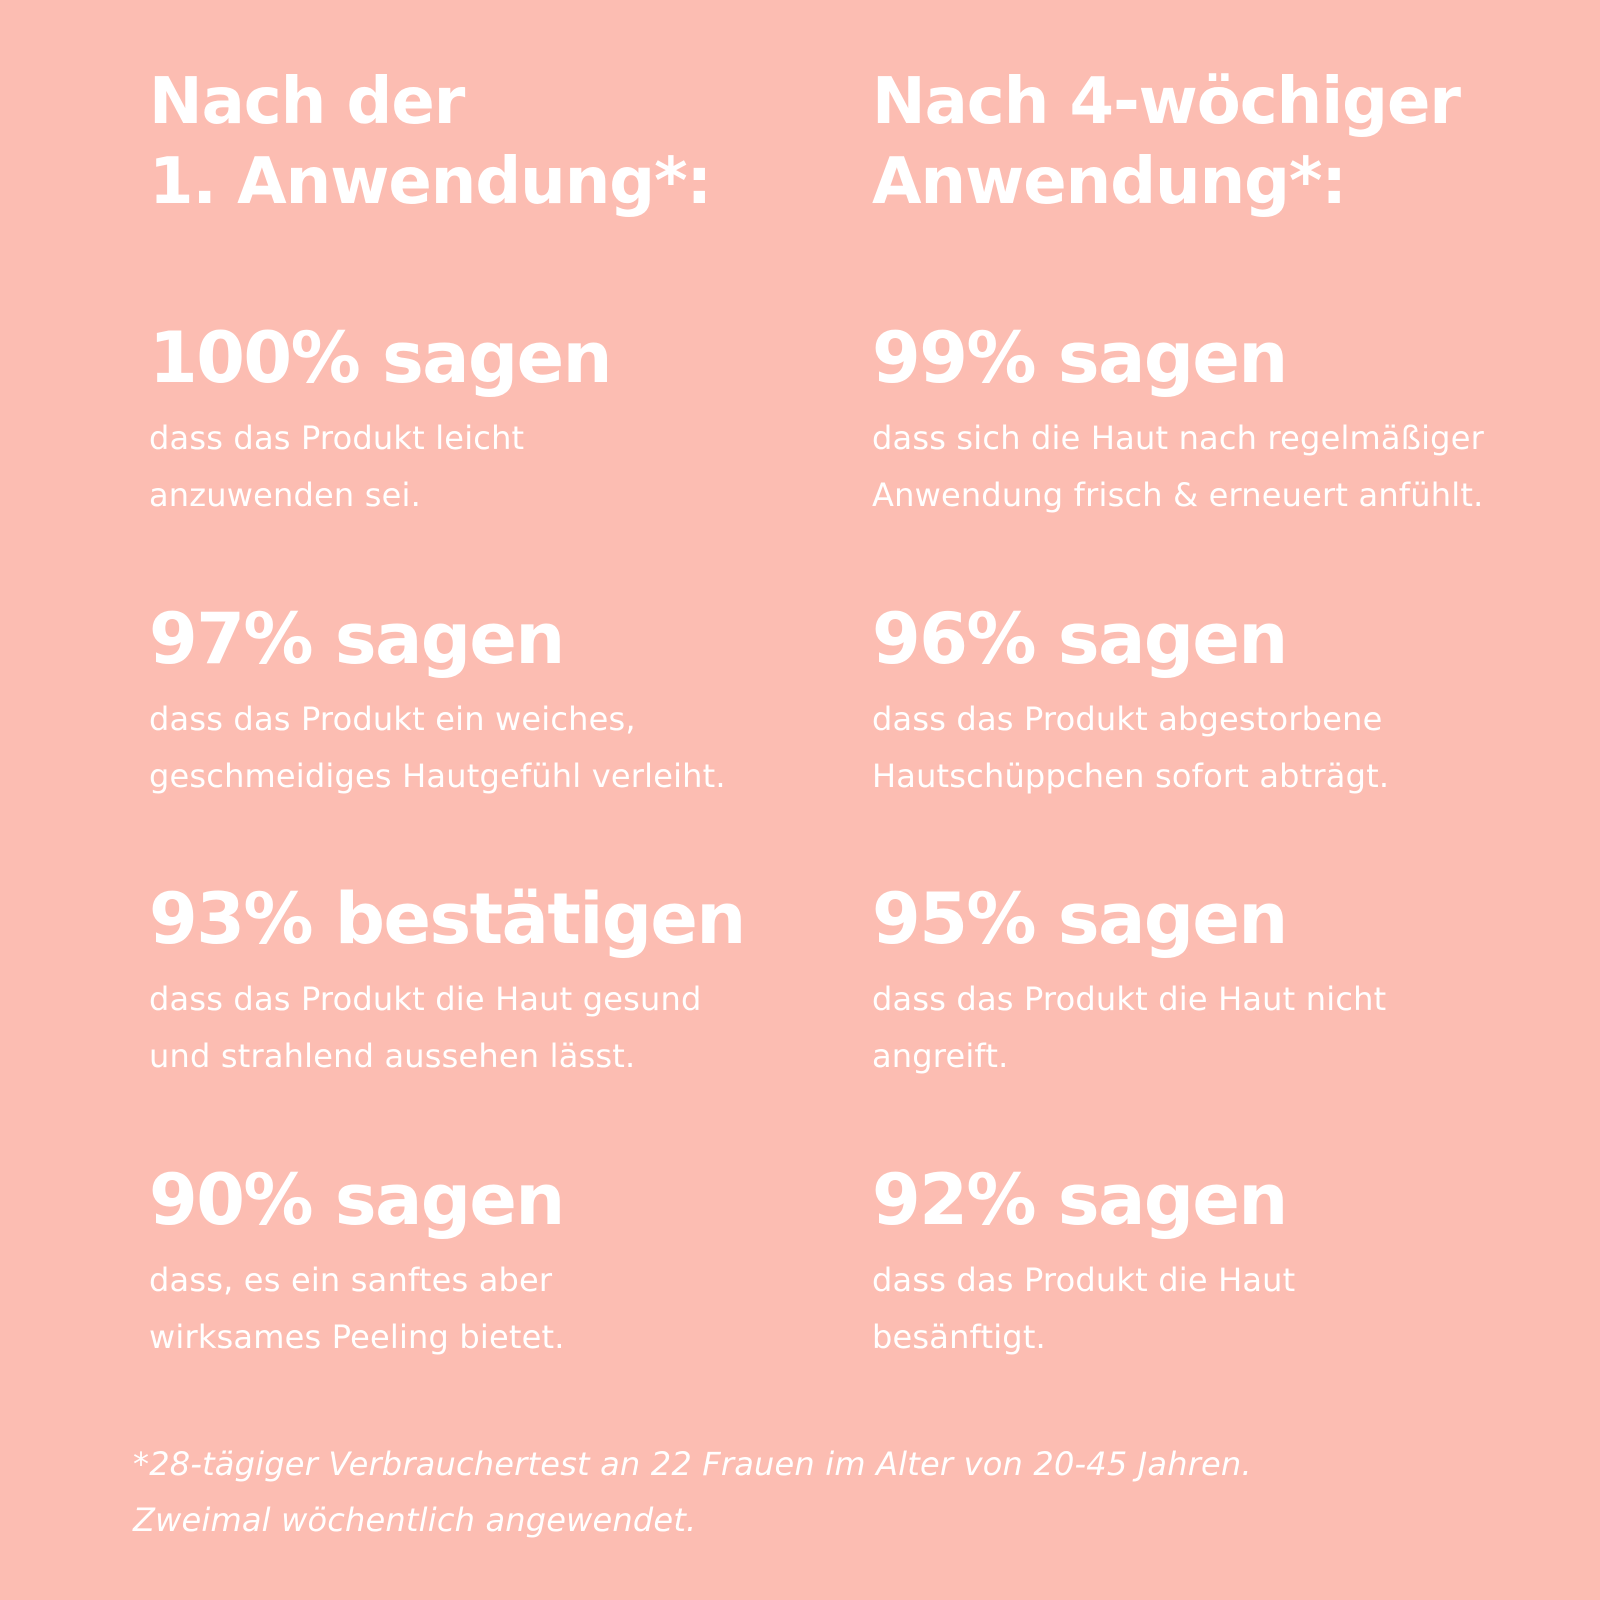  What do you see at coordinates (392, 719) in the screenshot?
I see `stat-description-line: dass das Produkt ein weiches,` at bounding box center [392, 719].